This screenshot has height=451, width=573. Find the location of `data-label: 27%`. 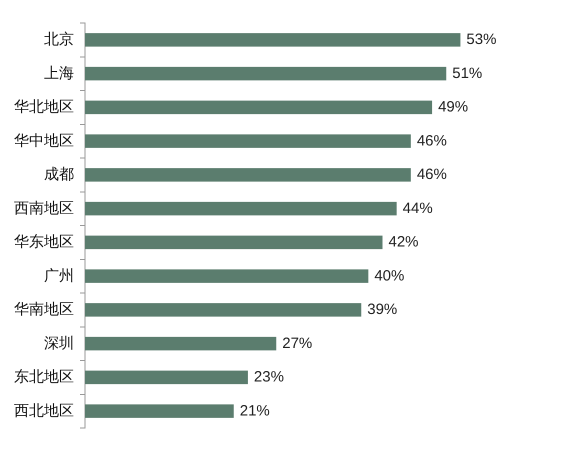

data-label: 27% is located at coordinates (297, 343).